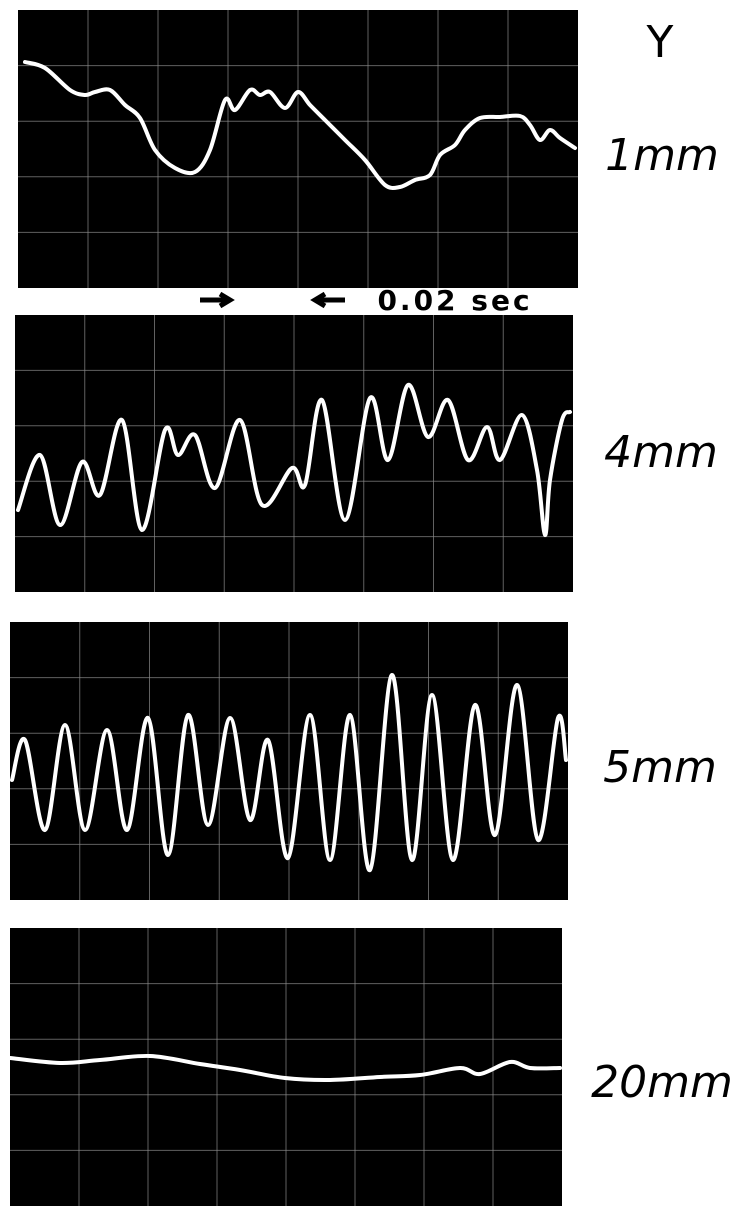 This screenshot has height=1206, width=745. What do you see at coordinates (660, 42) in the screenshot?
I see `axis-label: Y` at bounding box center [660, 42].